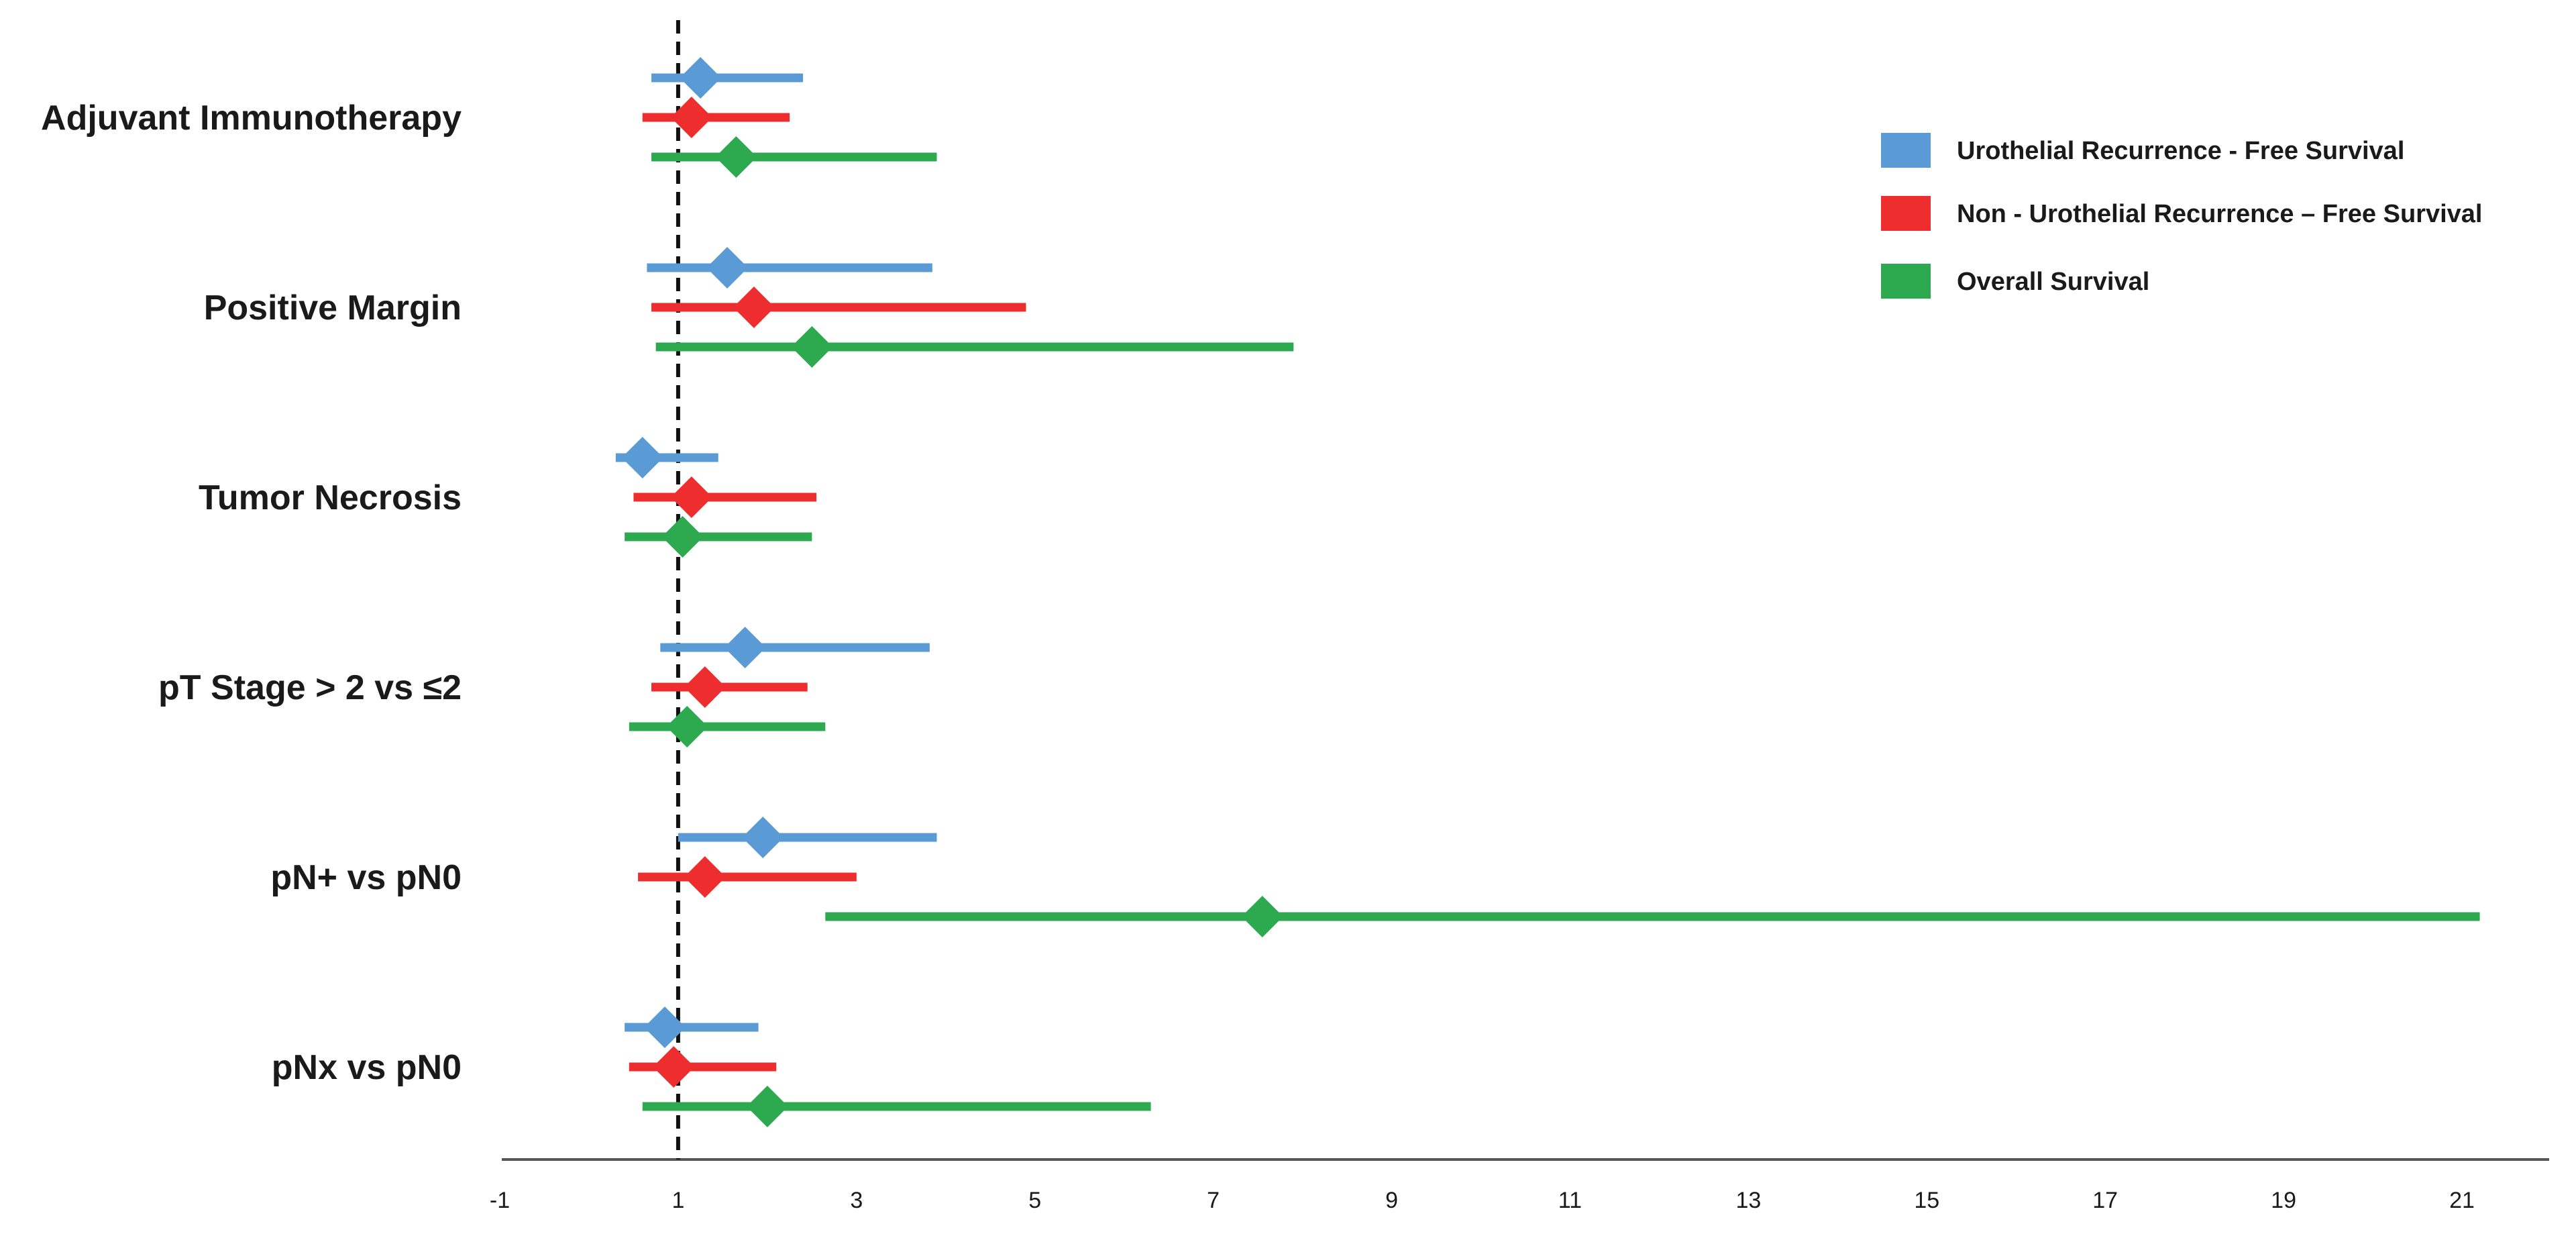 This screenshot has height=1236, width=2576. I want to click on y-tick-label-adjuvant-immunotherapy: Adjuvant Immunotherapy, so click(251, 118).